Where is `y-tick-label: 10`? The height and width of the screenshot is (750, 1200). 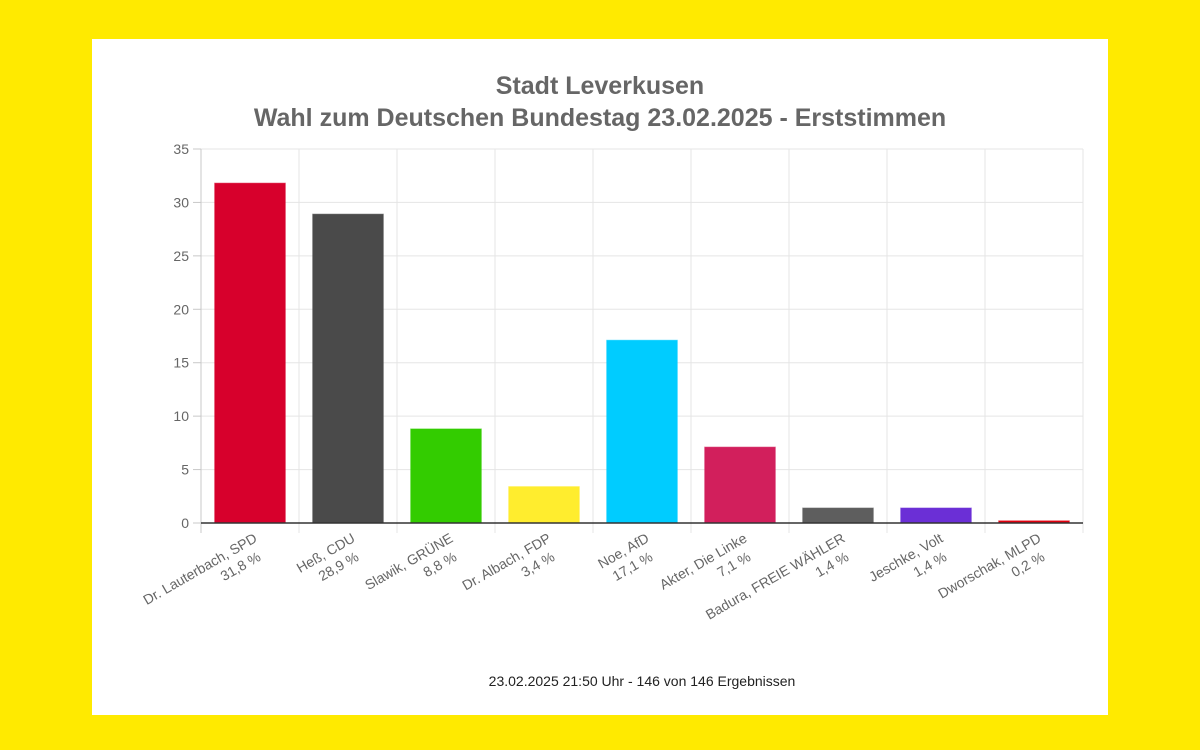 y-tick-label: 10 is located at coordinates (181, 416).